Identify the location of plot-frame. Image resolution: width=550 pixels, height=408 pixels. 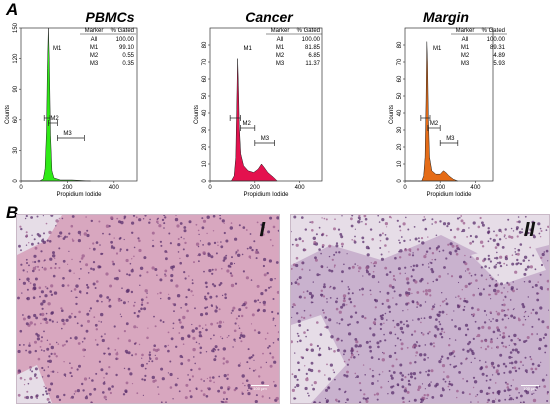
(449, 104).